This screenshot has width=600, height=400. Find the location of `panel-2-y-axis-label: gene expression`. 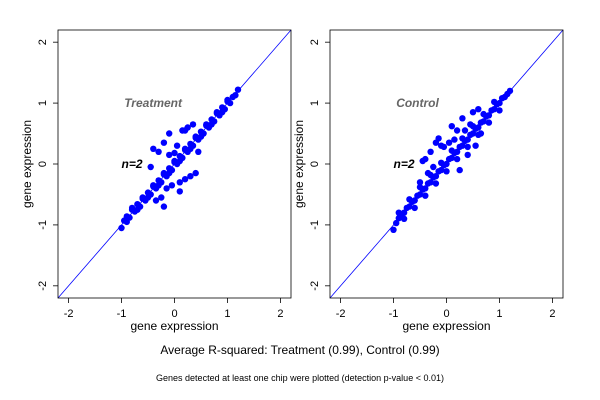

panel-2-y-axis-label: gene expression is located at coordinates (299, 164).